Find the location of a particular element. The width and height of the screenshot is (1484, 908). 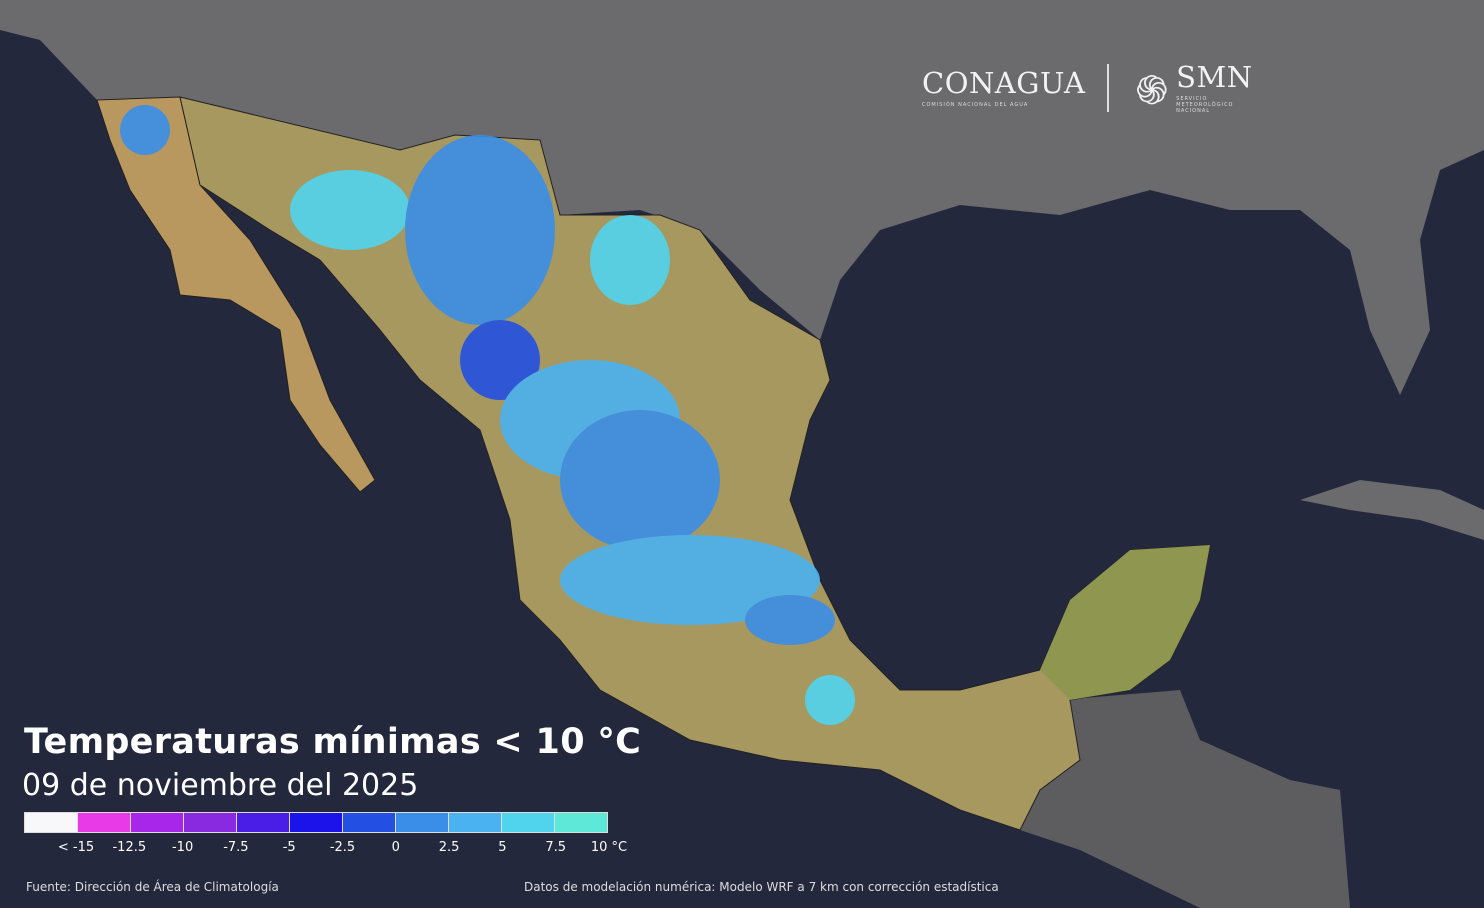

central-america is located at coordinates (1185, 799).